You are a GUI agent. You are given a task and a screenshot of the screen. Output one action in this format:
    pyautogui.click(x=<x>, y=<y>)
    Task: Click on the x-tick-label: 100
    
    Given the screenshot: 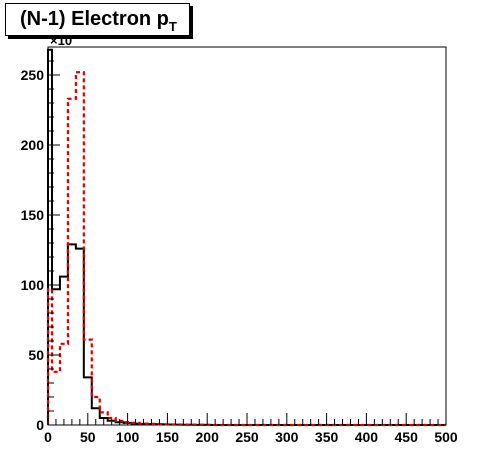 What is the action you would take?
    pyautogui.click(x=128, y=437)
    